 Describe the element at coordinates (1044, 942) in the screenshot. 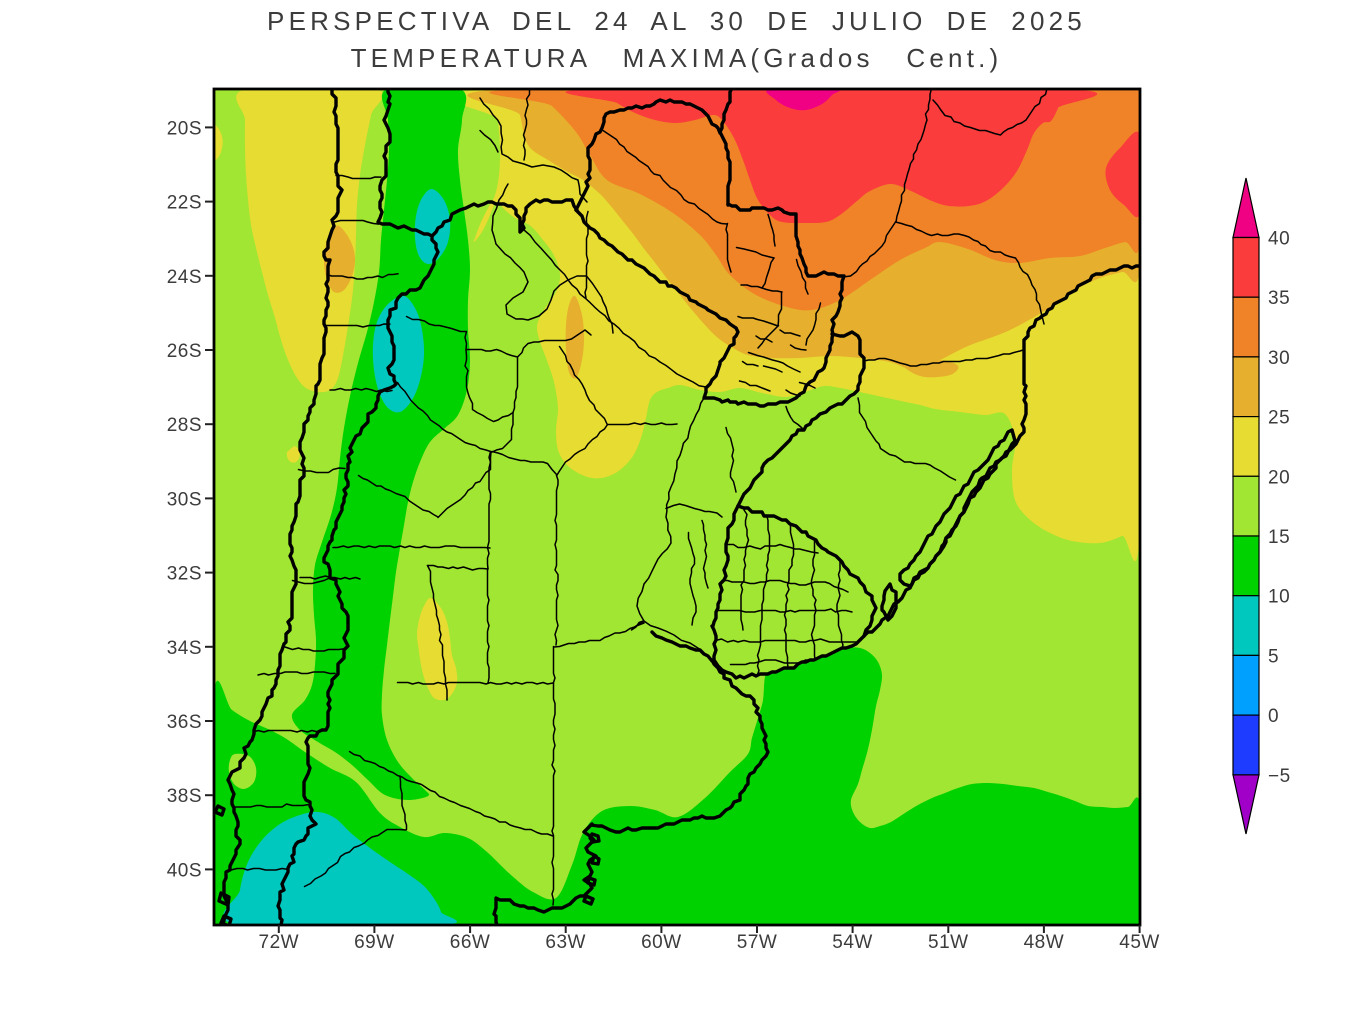

I see `svg-text: 48W` at that location.